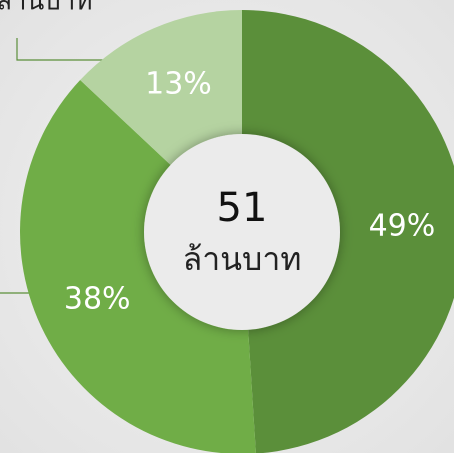 This screenshot has width=454, height=453. What do you see at coordinates (46, 8) in the screenshot?
I see `annotation: ล้านบาท` at bounding box center [46, 8].